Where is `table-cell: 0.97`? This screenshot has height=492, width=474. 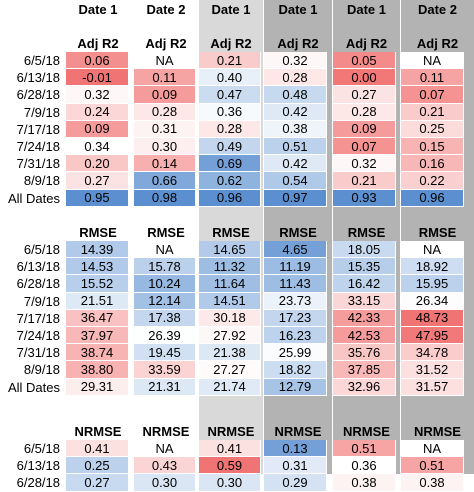
table-cell: 0.97 is located at coordinates (295, 198).